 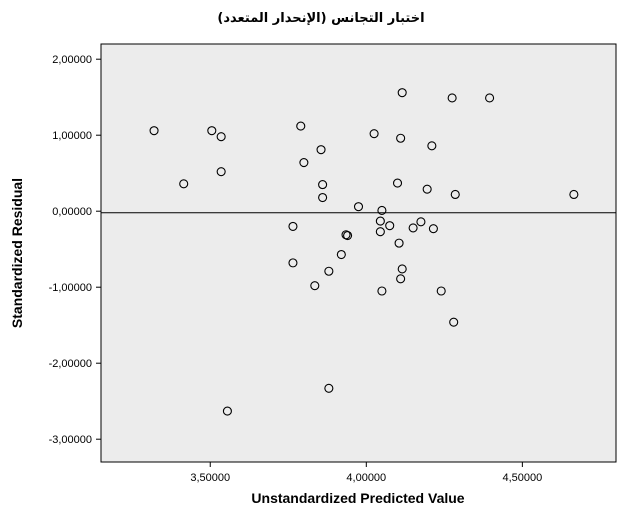 What do you see at coordinates (70, 440) in the screenshot?
I see `y-tick-label: -3,00000` at bounding box center [70, 440].